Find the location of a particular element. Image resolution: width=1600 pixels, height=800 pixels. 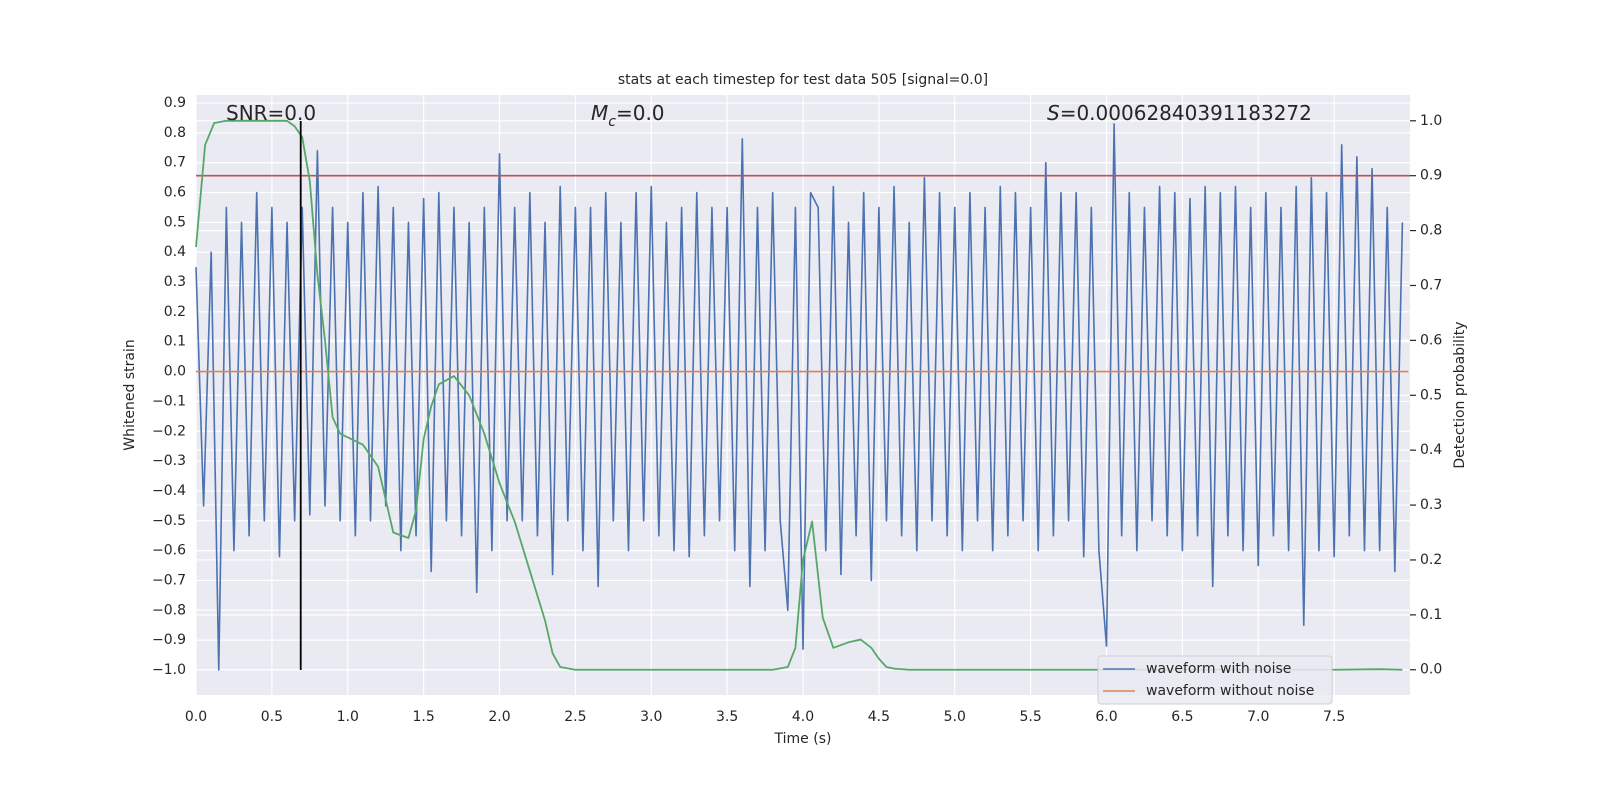

annotation: Mc=0.0 is located at coordinates (628, 116).